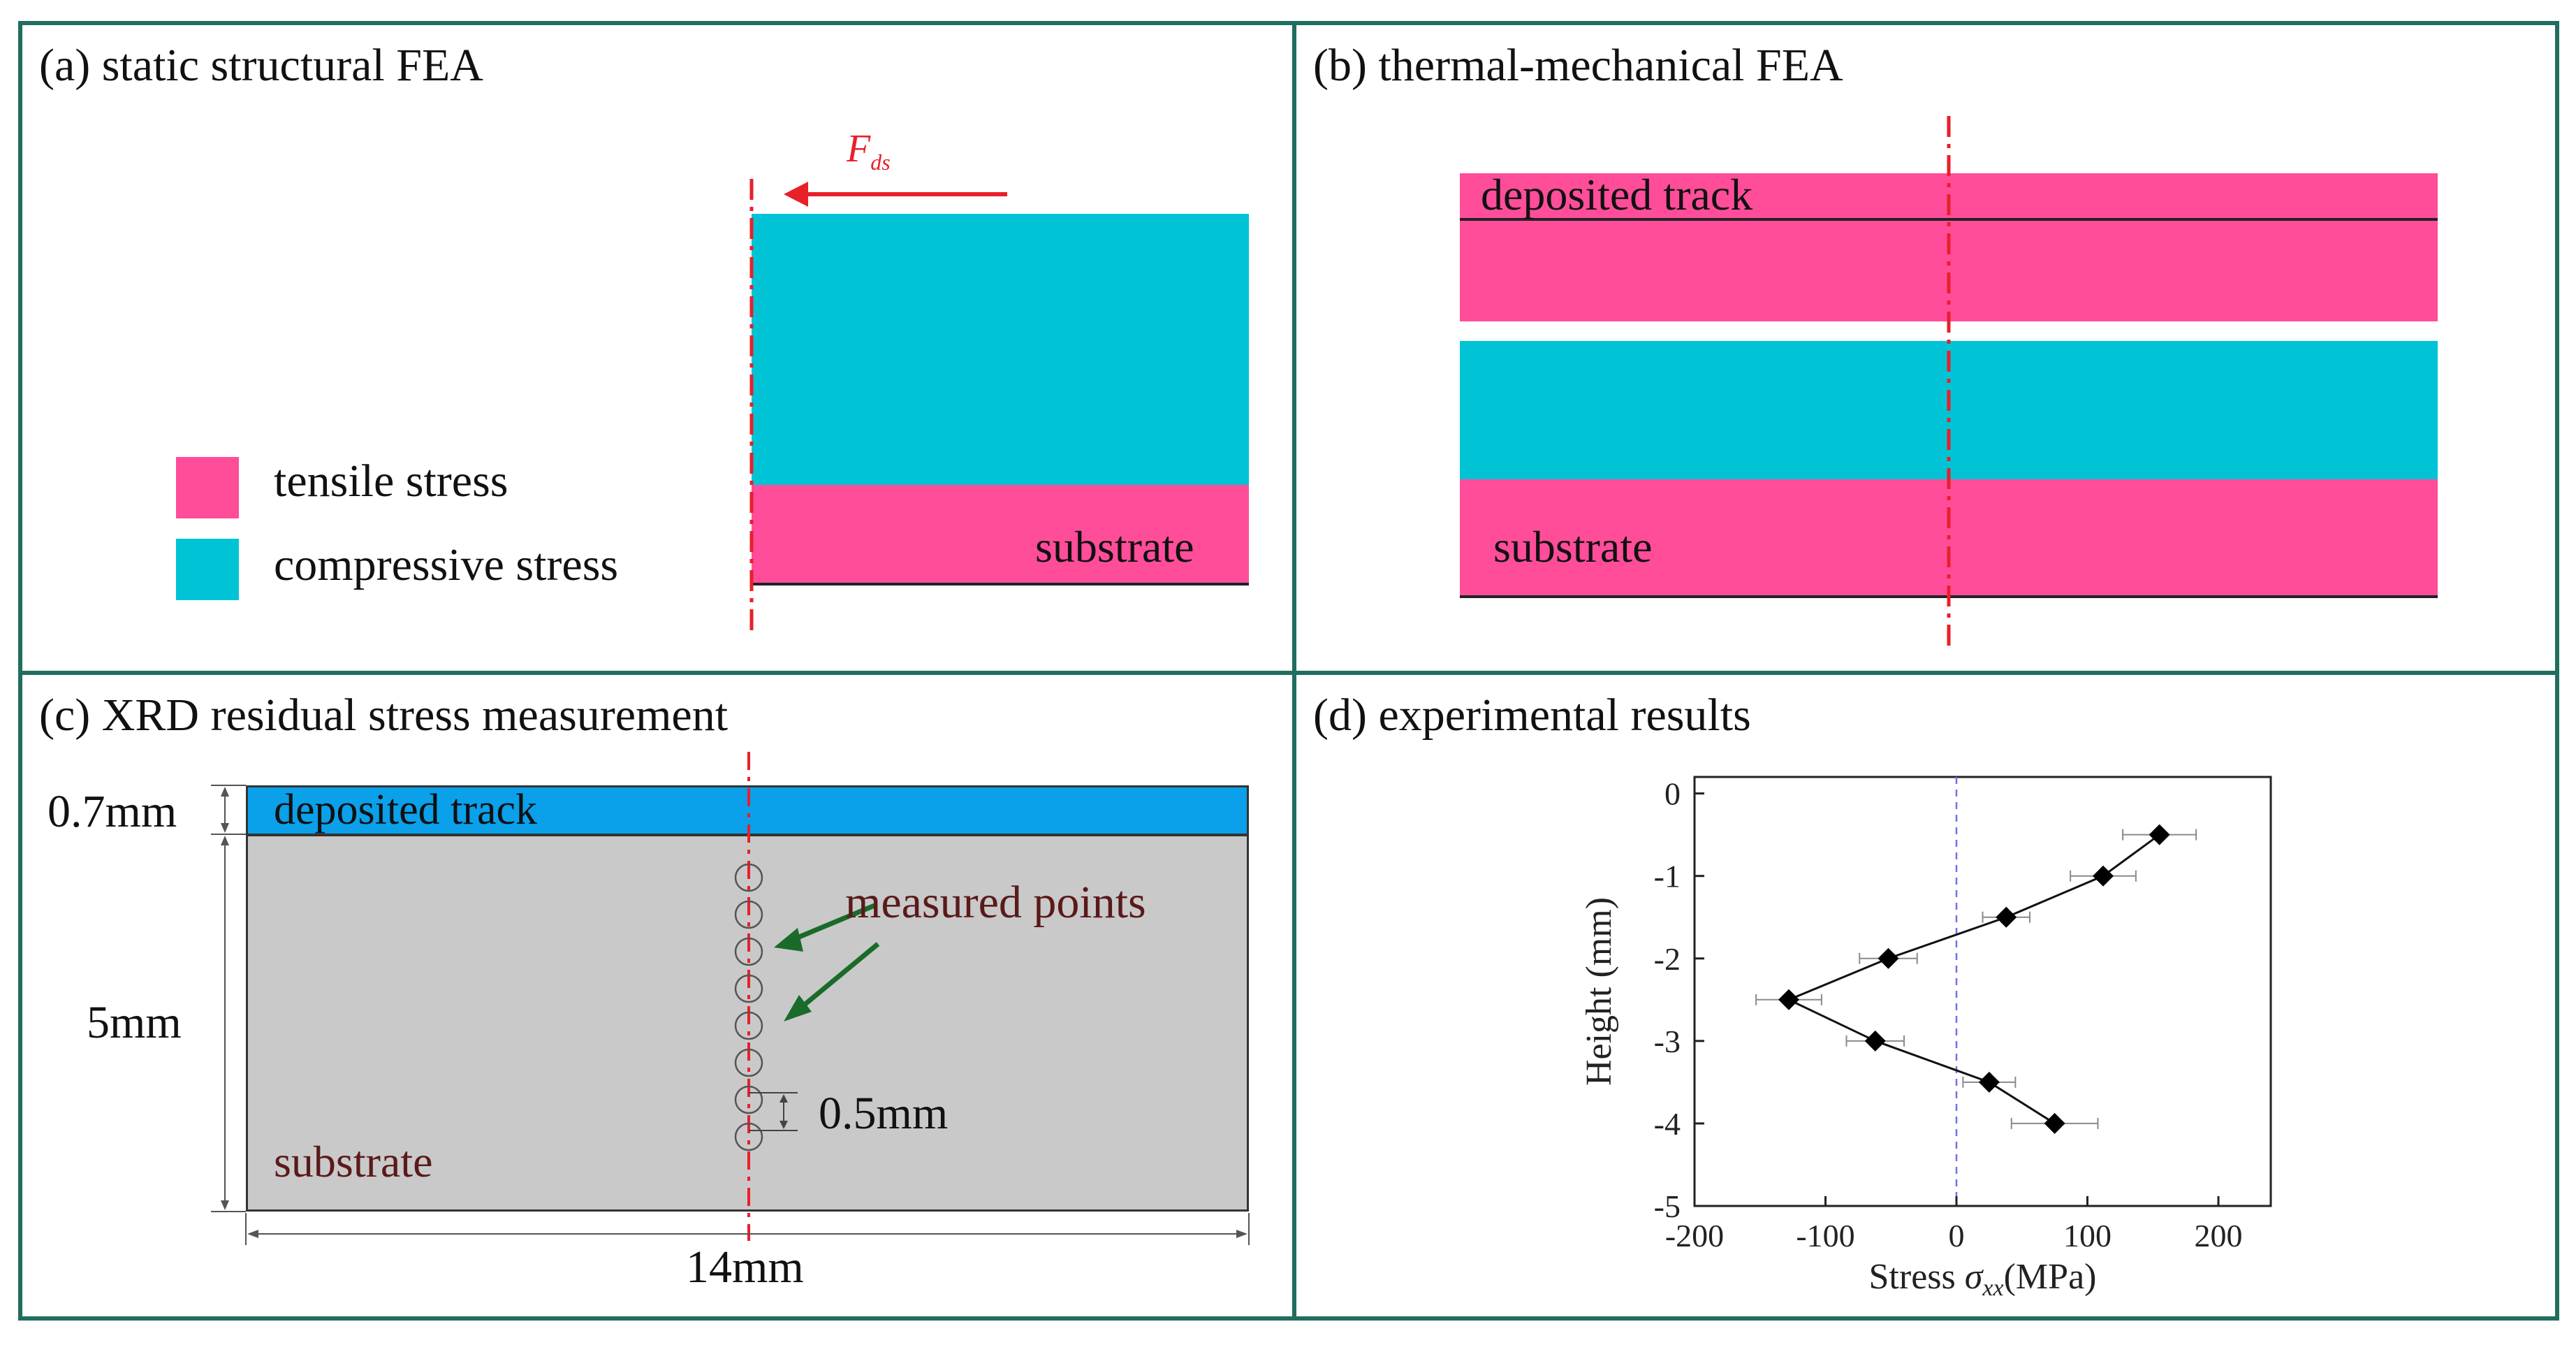 Image resolution: width=2576 pixels, height=1345 pixels. I want to click on x-tick-label: -200, so click(1694, 1235).